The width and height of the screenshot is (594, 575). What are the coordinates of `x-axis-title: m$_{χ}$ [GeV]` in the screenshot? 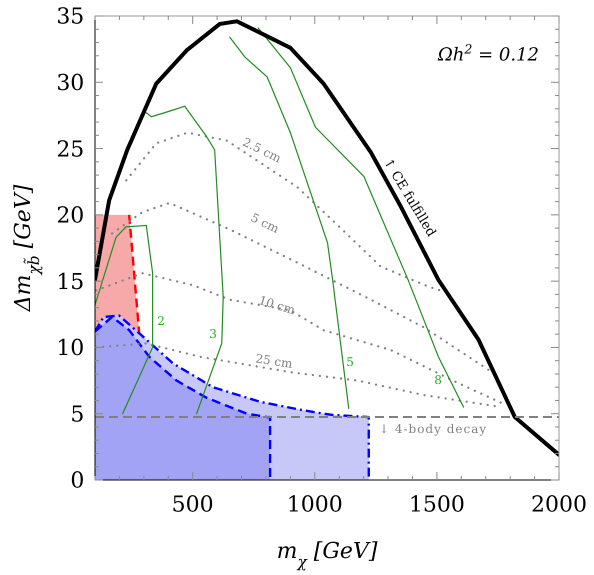 It's located at (327, 555).